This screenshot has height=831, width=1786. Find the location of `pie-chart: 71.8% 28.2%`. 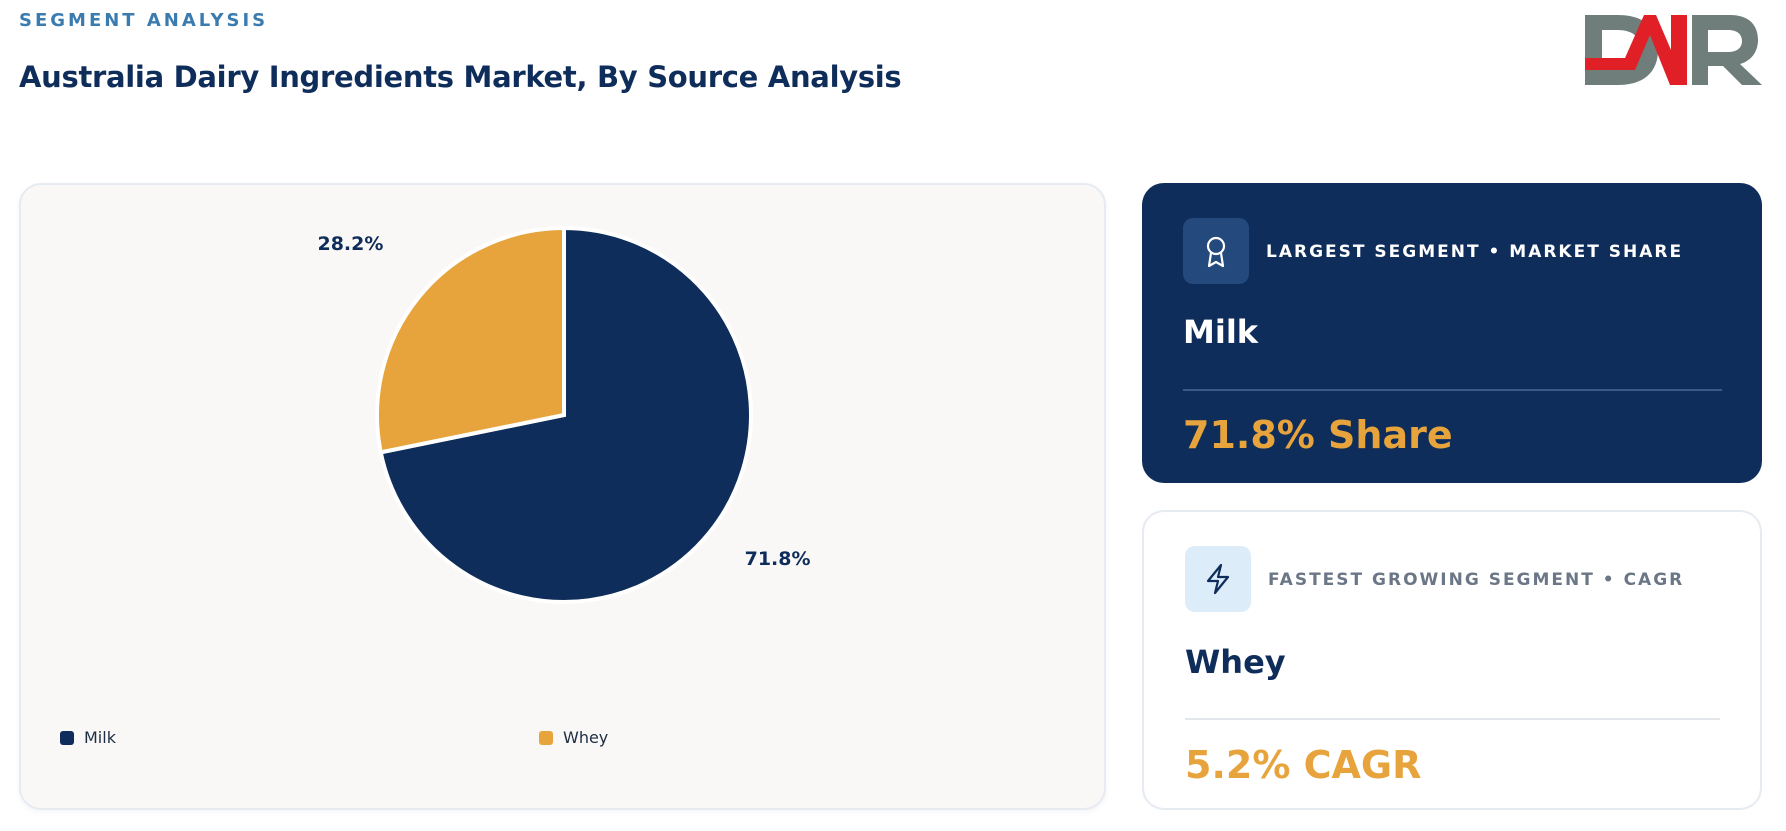

pie-chart: 71.8% 28.2% is located at coordinates (564, 414).